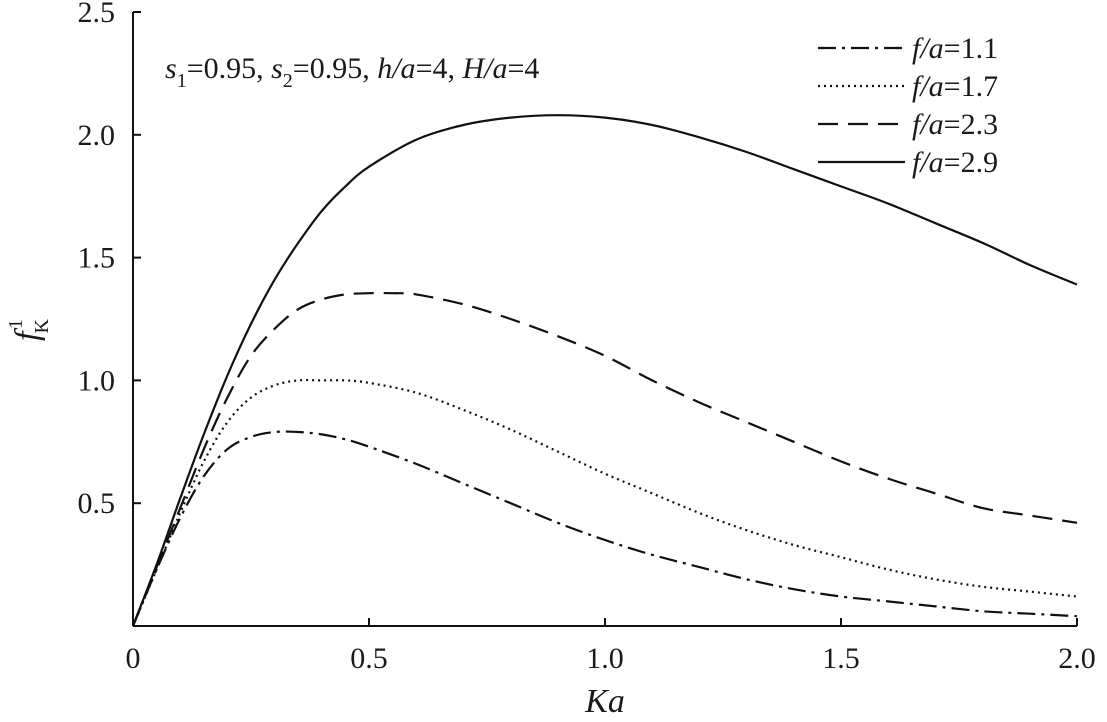 Image resolution: width=1107 pixels, height=722 pixels. What do you see at coordinates (955, 48) in the screenshot?
I see `legend-label-1: f/a=1.1` at bounding box center [955, 48].